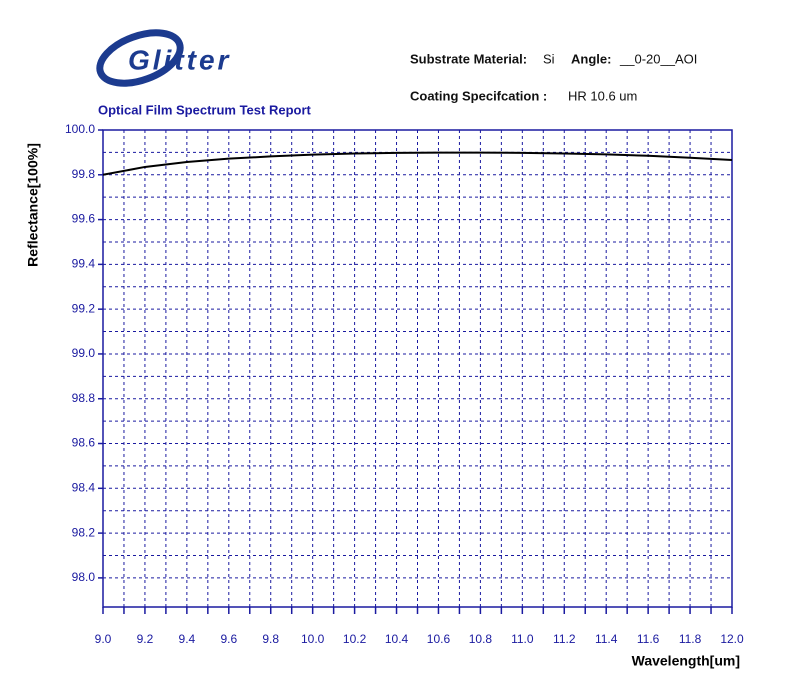  What do you see at coordinates (84, 174) in the screenshot?
I see `y-tick-label: 99.8` at bounding box center [84, 174].